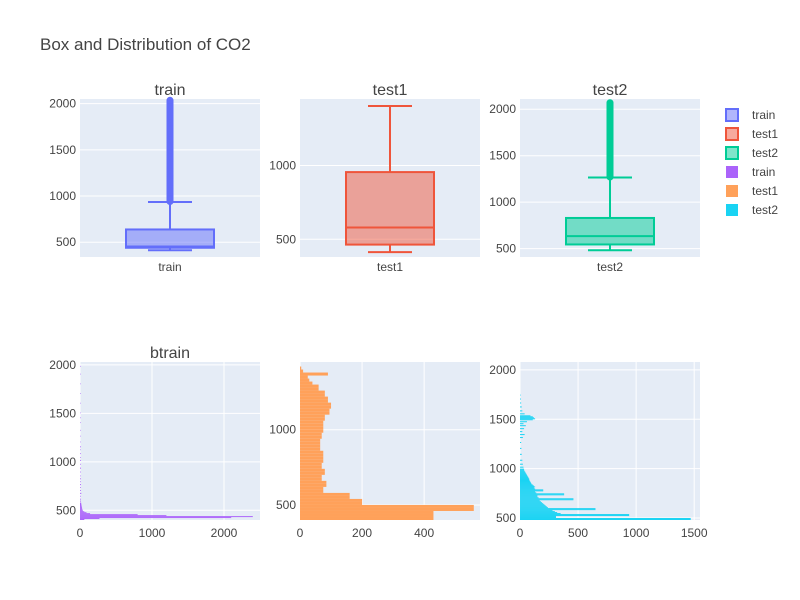 Image resolution: width=800 pixels, height=600 pixels. What do you see at coordinates (169, 90) in the screenshot?
I see `subplot-title: train` at bounding box center [169, 90].